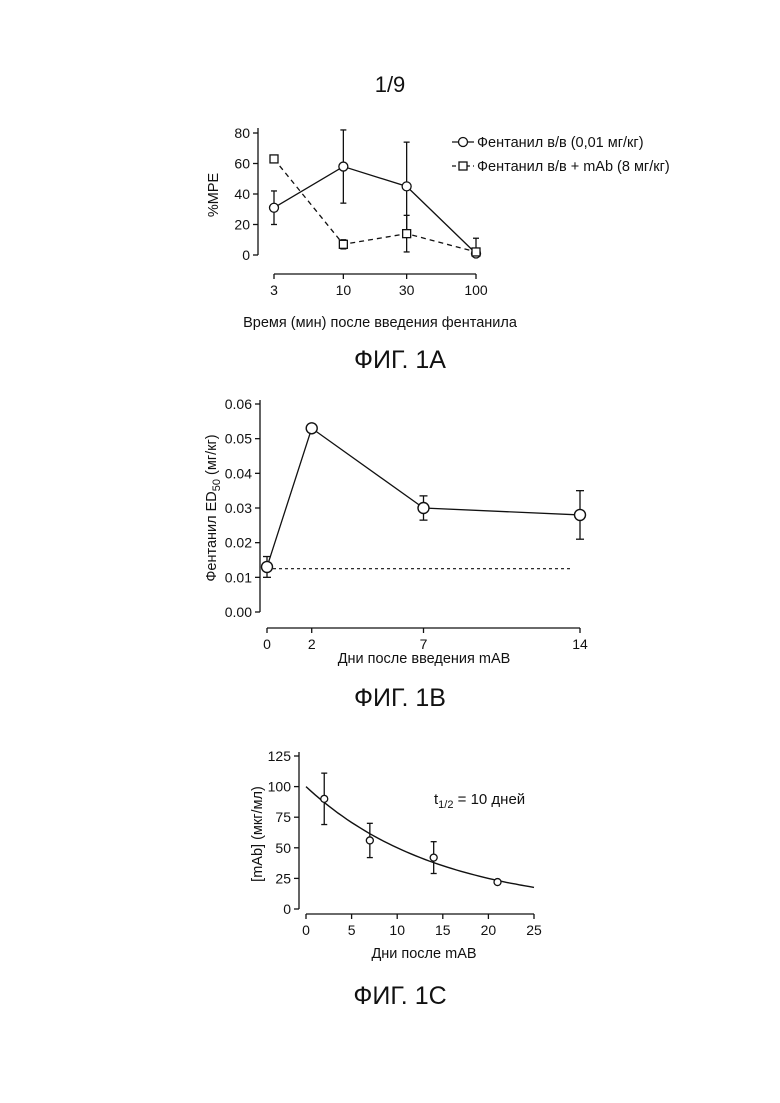 This screenshot has width=780, height=1103. I want to click on figure-1c-annotation: t1/2 = 10 дней, so click(479, 801).